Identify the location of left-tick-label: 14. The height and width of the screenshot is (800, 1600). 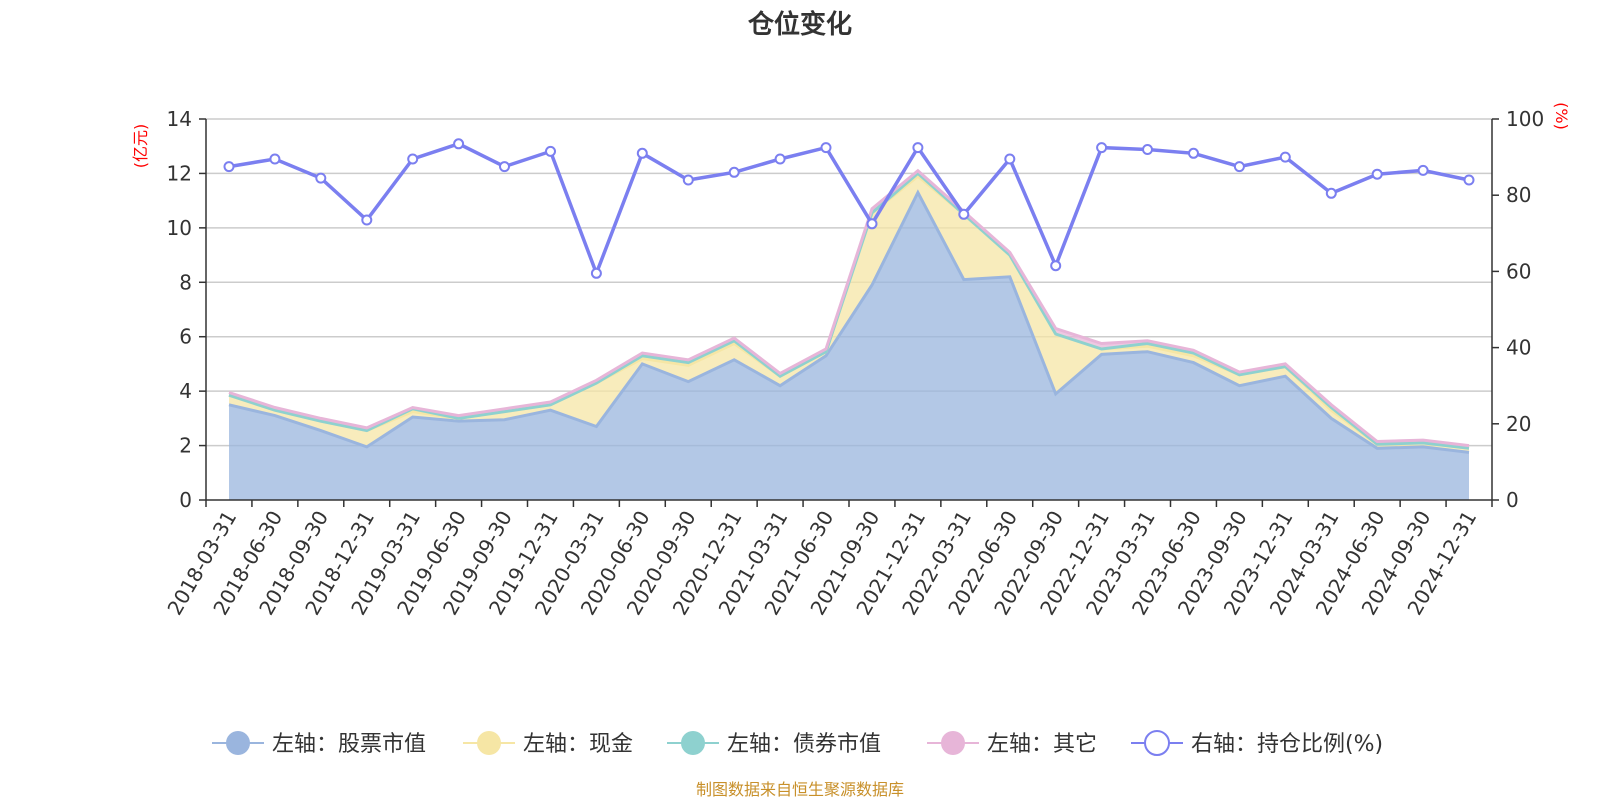
(179, 119).